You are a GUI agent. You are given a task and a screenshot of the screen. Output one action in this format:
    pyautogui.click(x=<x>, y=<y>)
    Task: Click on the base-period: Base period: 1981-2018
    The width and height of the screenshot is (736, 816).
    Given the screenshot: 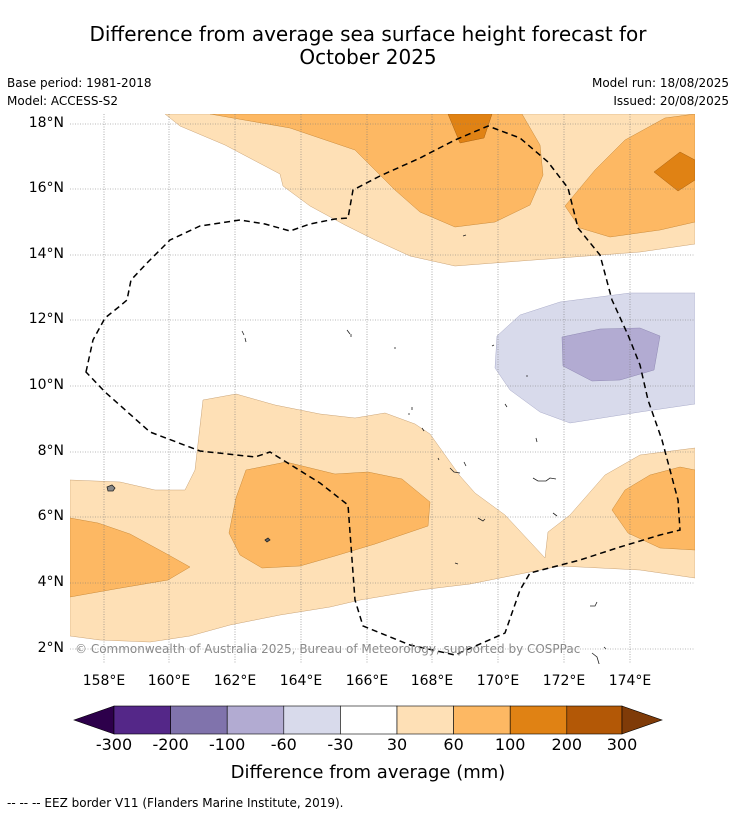 What is the action you would take?
    pyautogui.click(x=79, y=83)
    